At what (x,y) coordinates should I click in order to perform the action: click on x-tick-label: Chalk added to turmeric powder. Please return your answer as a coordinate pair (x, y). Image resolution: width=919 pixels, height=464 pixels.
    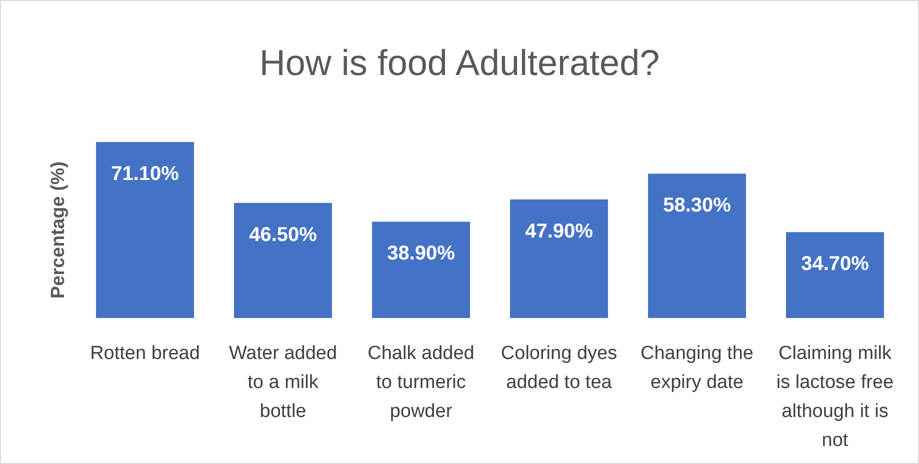
    Looking at the image, I should click on (421, 382).